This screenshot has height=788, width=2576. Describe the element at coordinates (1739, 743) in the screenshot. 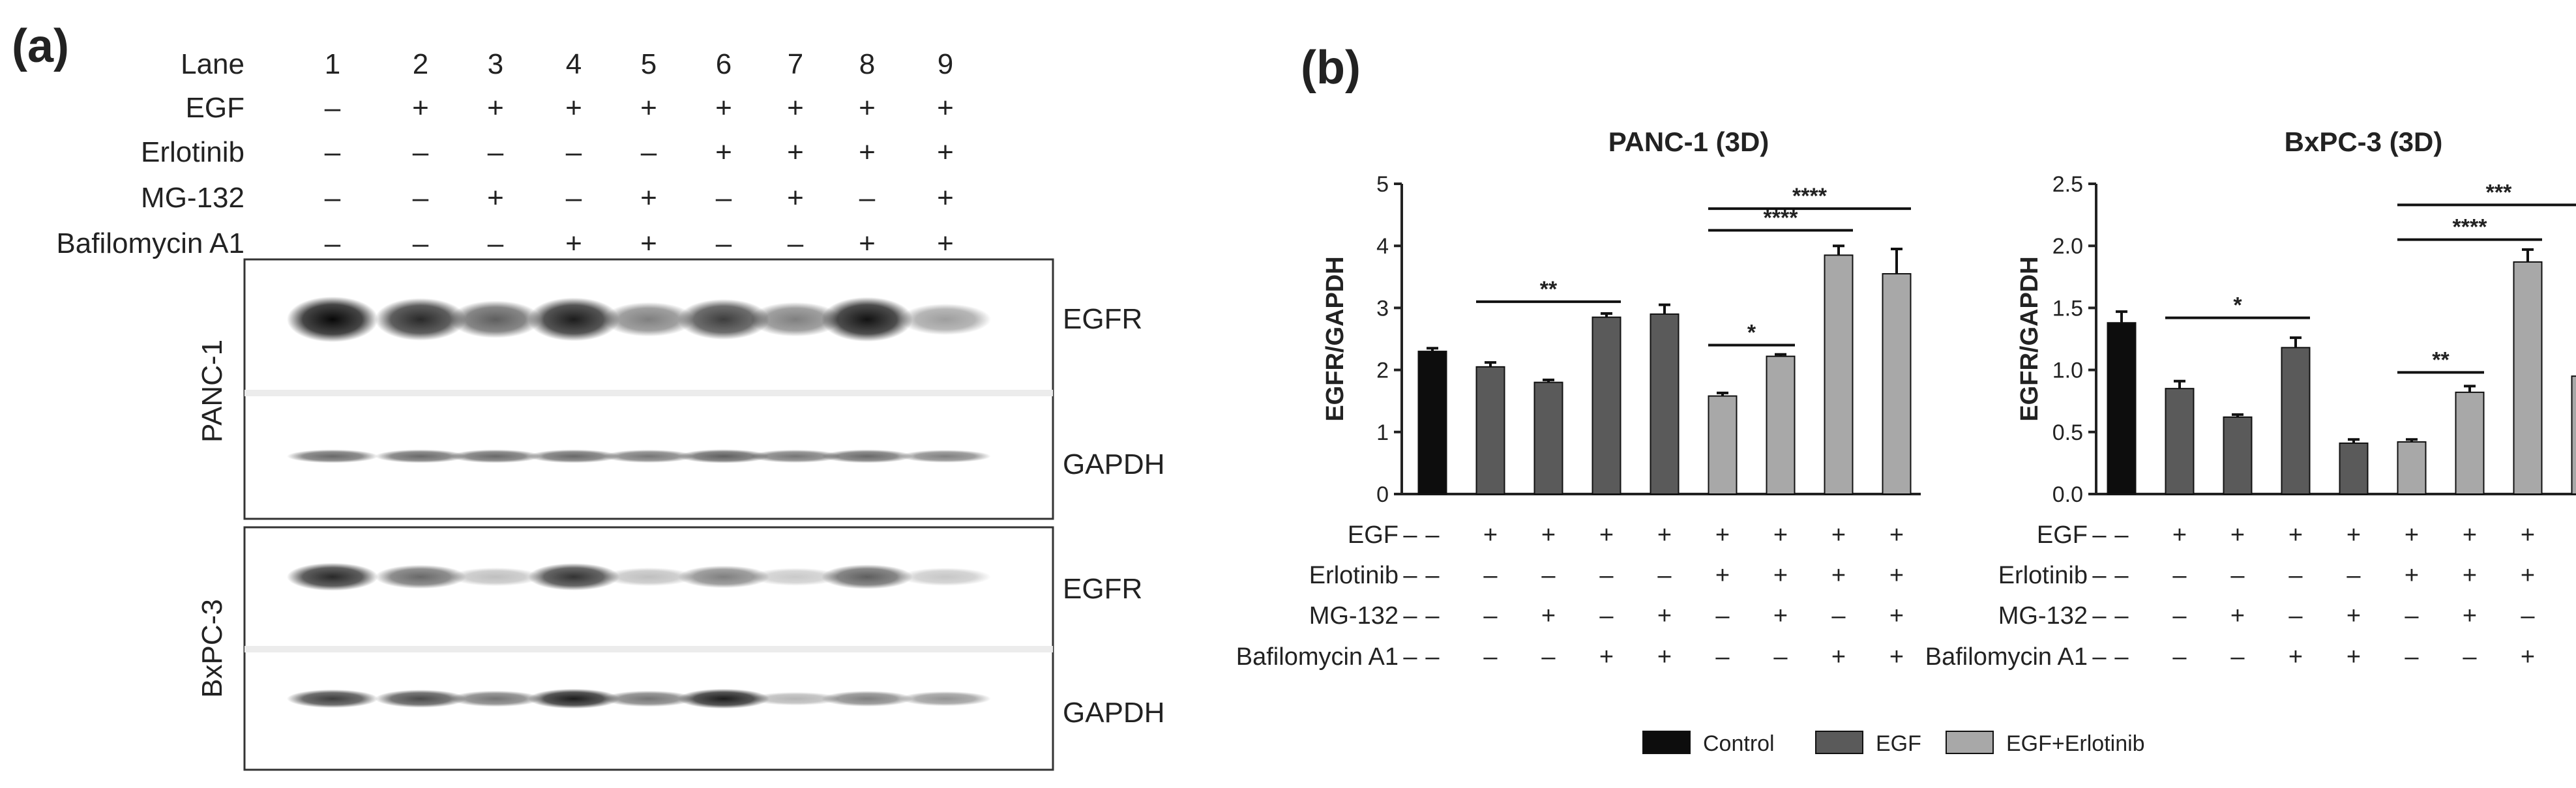

I see `legend-entry: Control` at that location.